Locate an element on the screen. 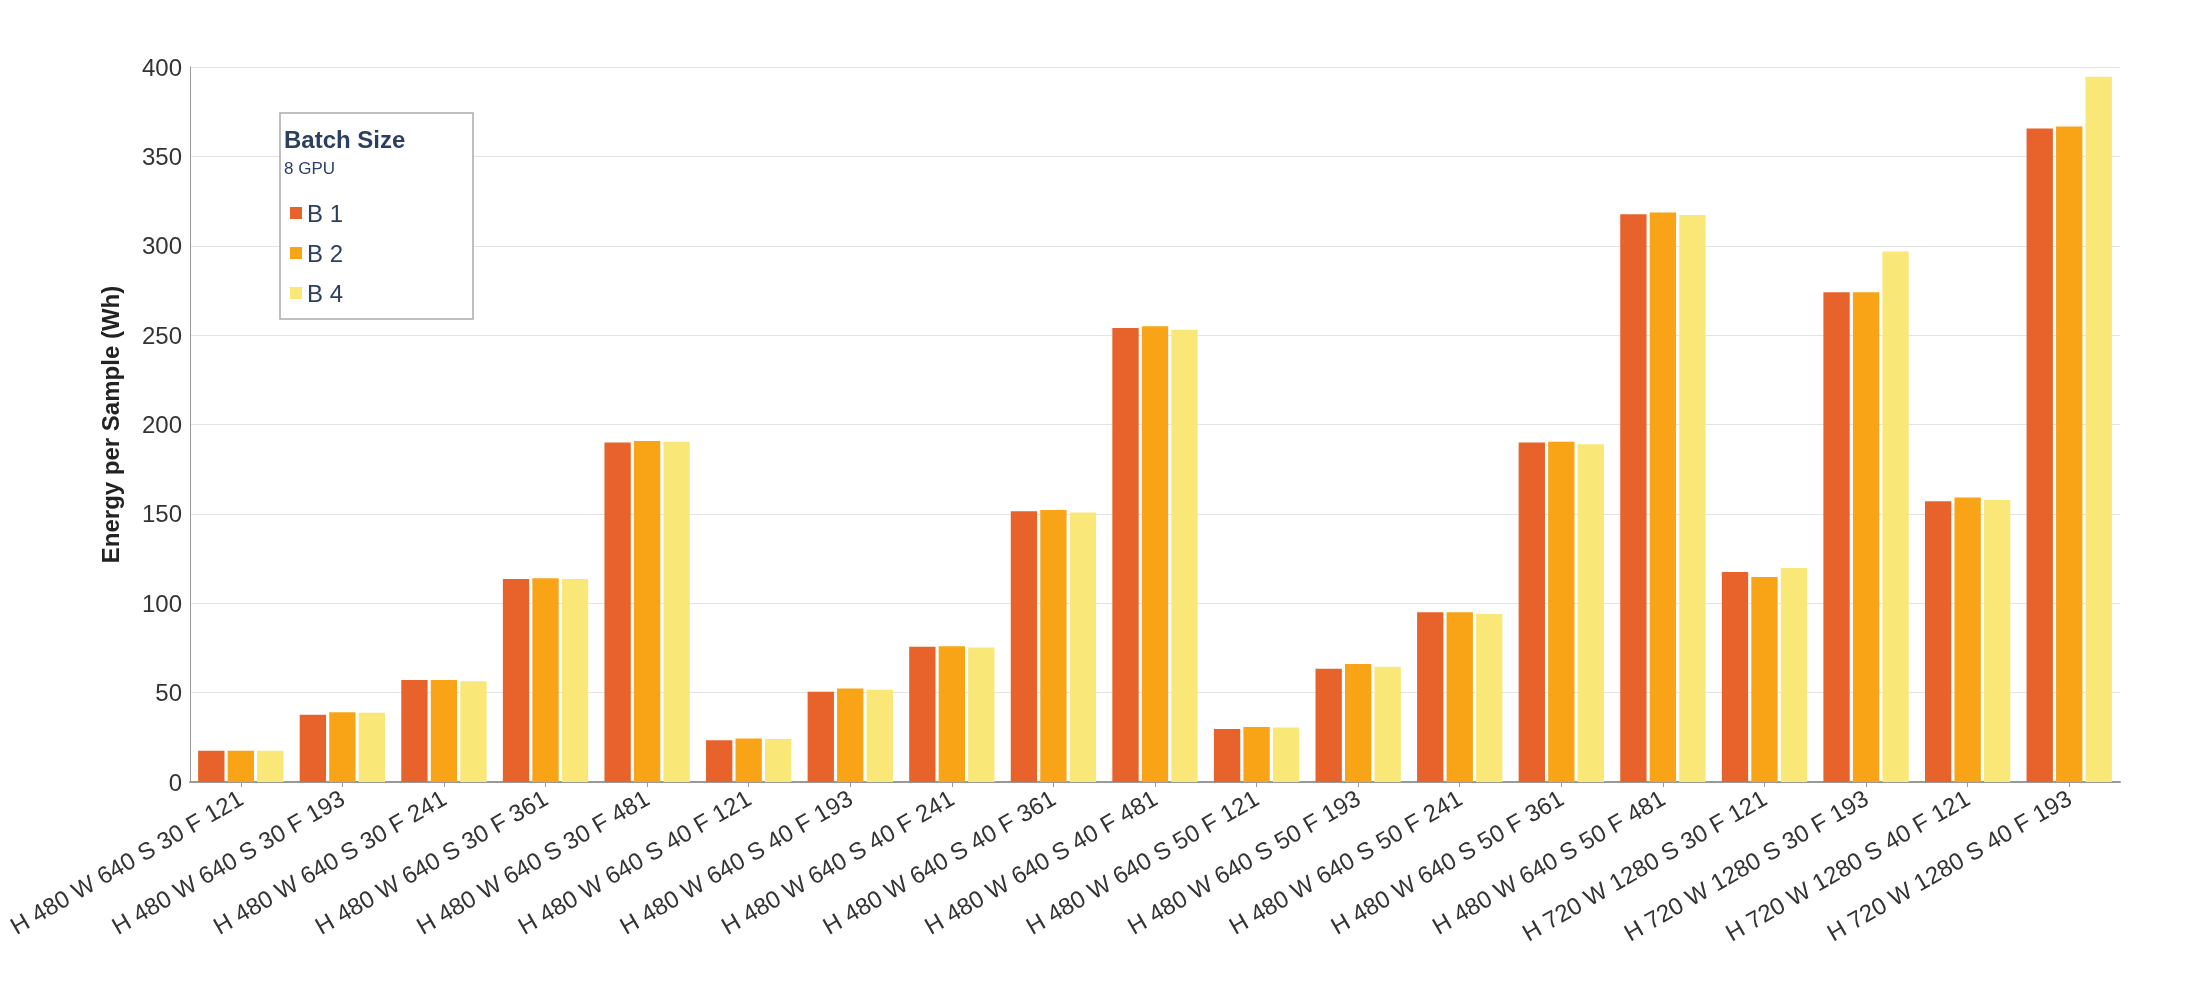  y-tick-label: 100 is located at coordinates (161, 603).